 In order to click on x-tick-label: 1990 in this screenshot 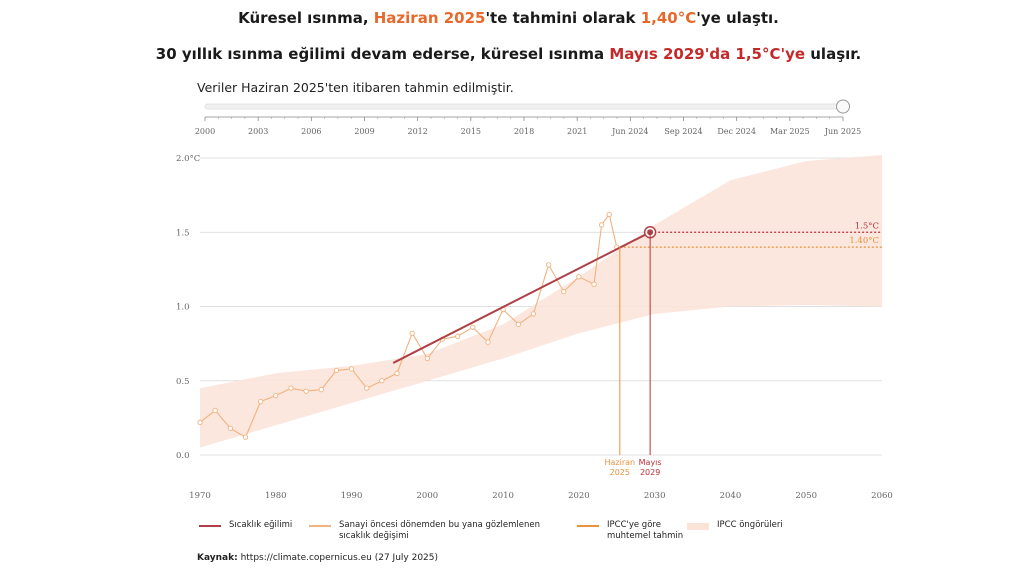, I will do `click(352, 496)`.